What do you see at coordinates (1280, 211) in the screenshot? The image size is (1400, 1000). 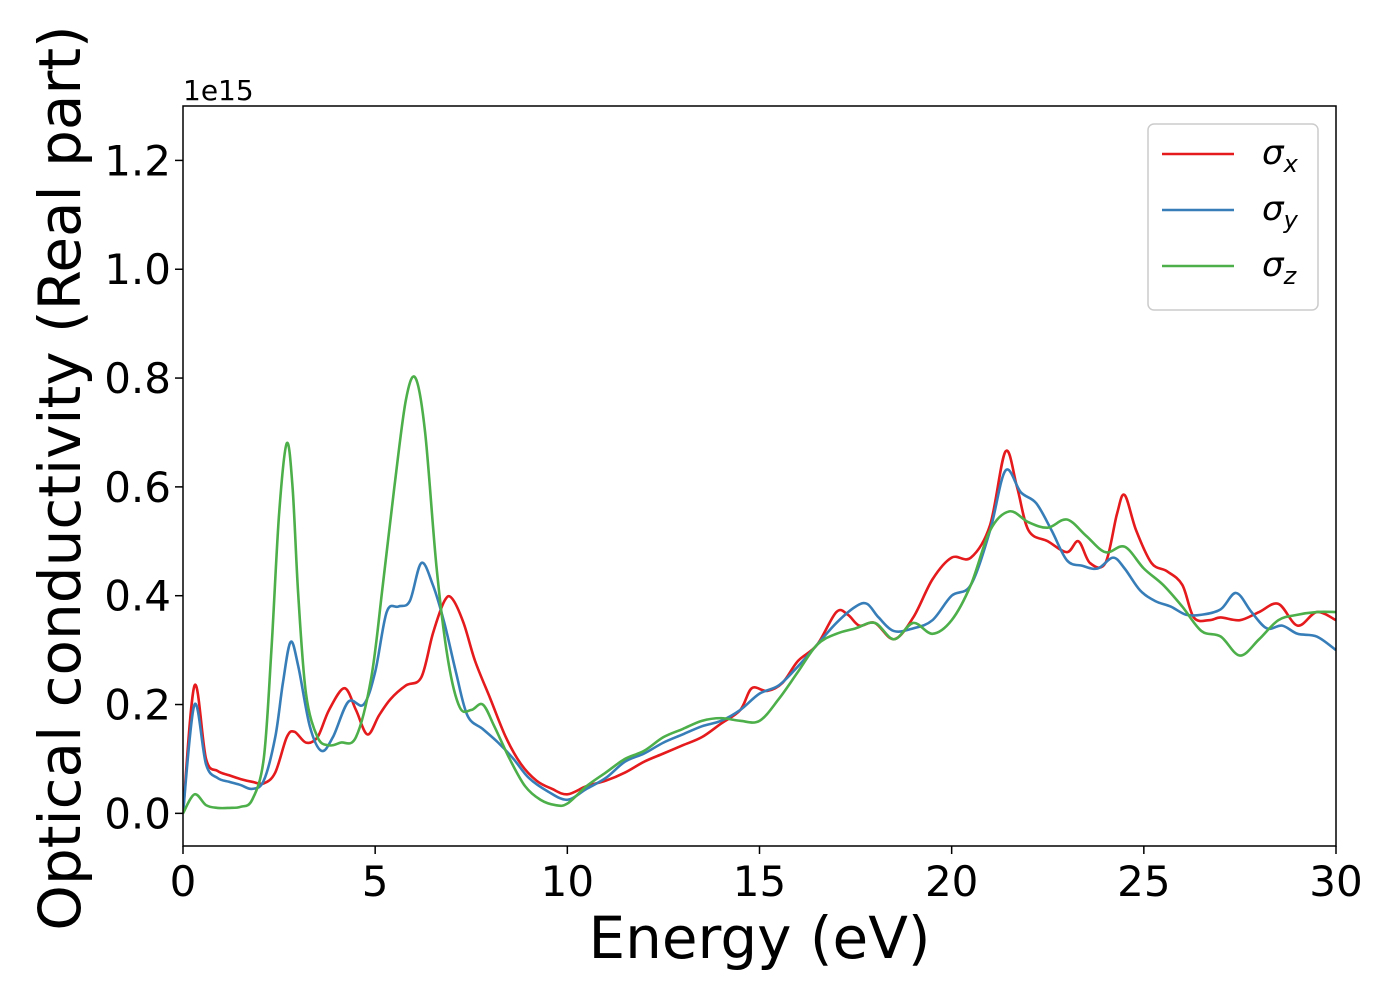 I see `legend-label-y: σy` at bounding box center [1280, 211].